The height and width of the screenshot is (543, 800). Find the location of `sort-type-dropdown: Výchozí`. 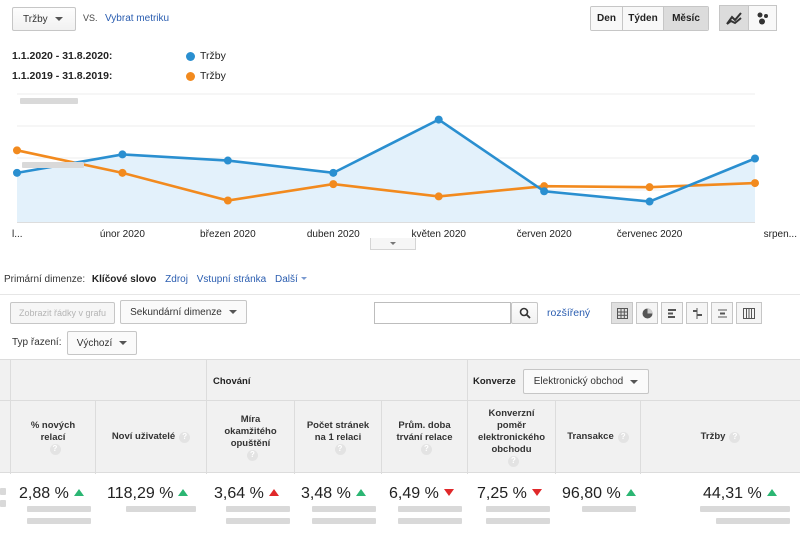

sort-type-dropdown: Výchozí is located at coordinates (102, 343).